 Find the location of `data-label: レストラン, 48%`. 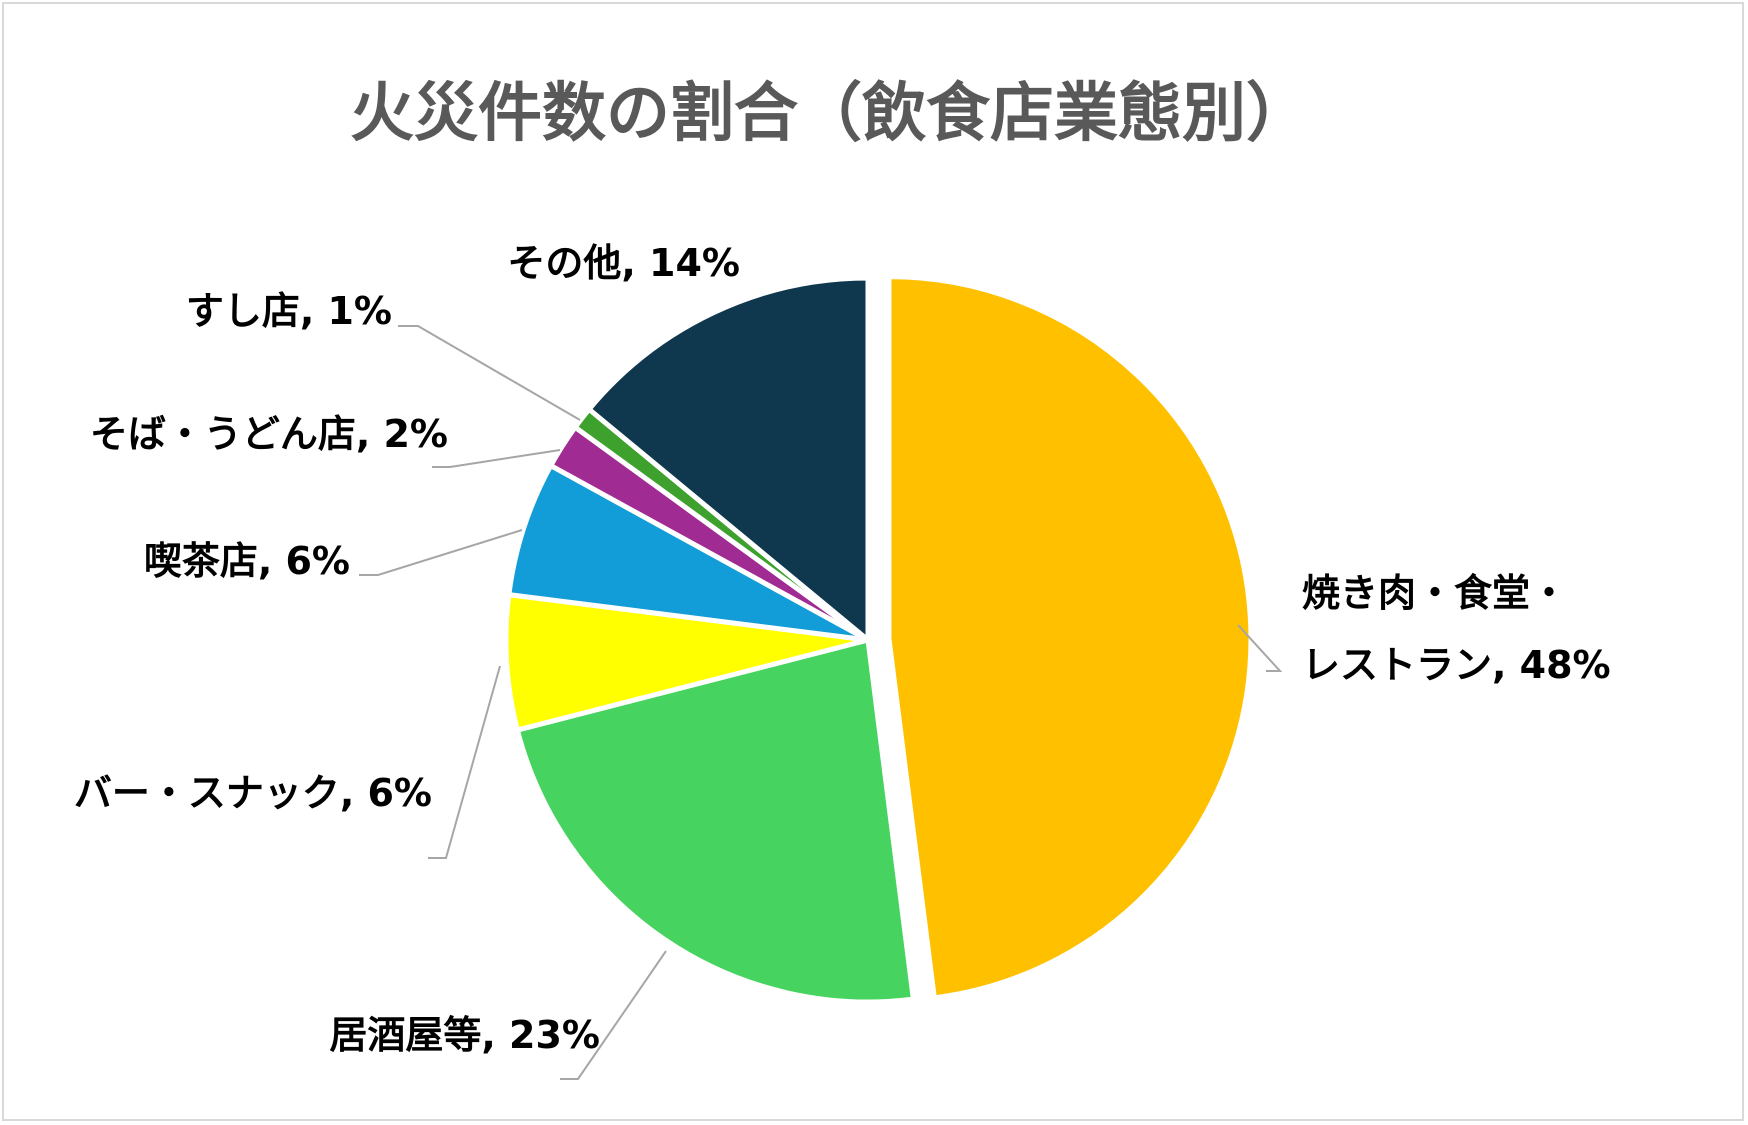

data-label: レストラン, 48% is located at coordinates (1456, 665).